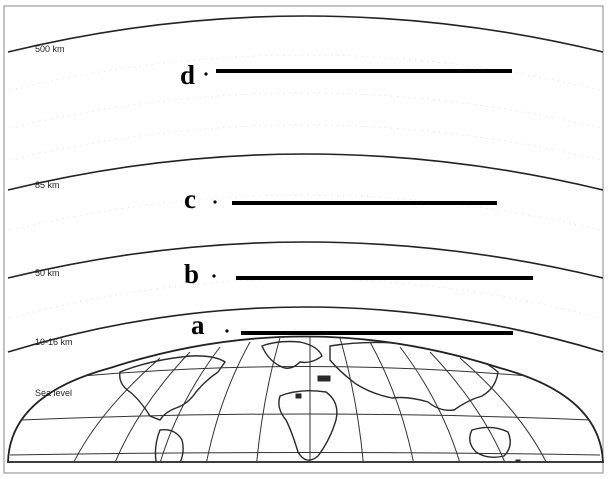 This screenshot has height=479, width=608. Describe the element at coordinates (340, 199) in the screenshot. I see `layer-c: c` at that location.